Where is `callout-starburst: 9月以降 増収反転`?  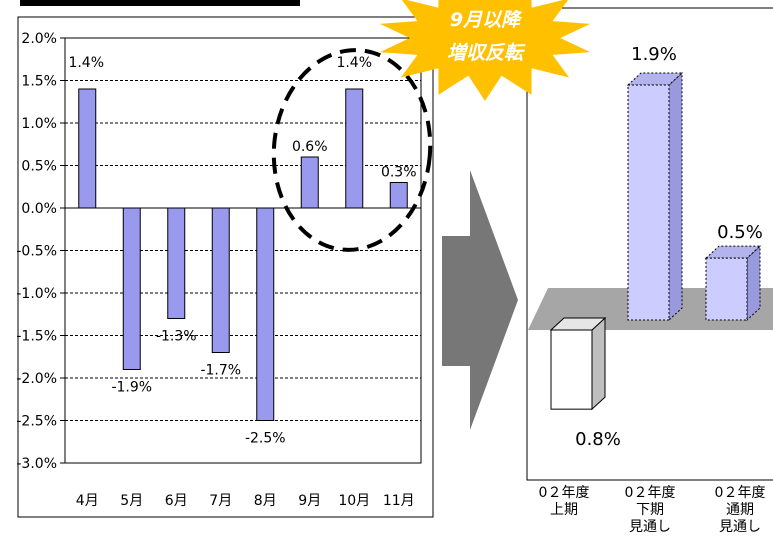 callout-starburst: 9月以降 増収反転 is located at coordinates (485, 50).